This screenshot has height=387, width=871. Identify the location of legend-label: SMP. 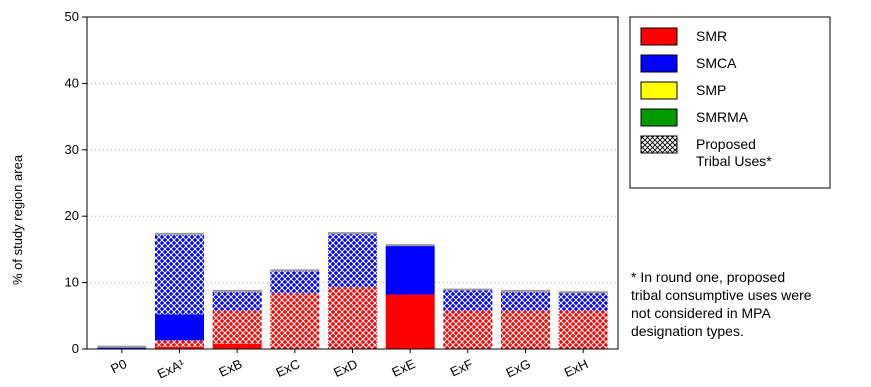
(711, 90).